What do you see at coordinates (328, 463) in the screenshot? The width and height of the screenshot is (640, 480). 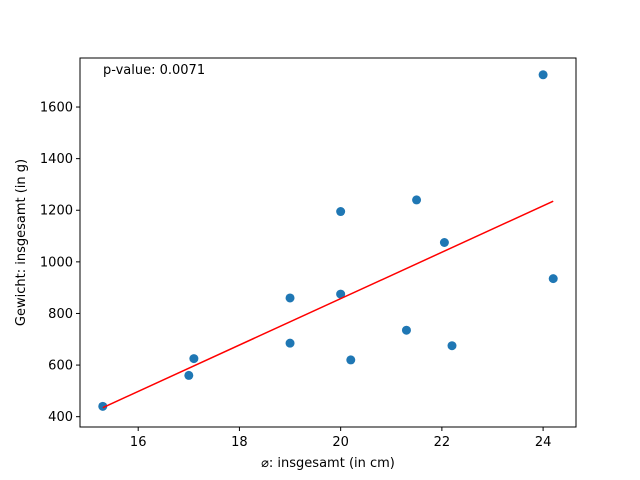 I see `x-axis-label: ⌀: insgesamt (in cm)` at bounding box center [328, 463].